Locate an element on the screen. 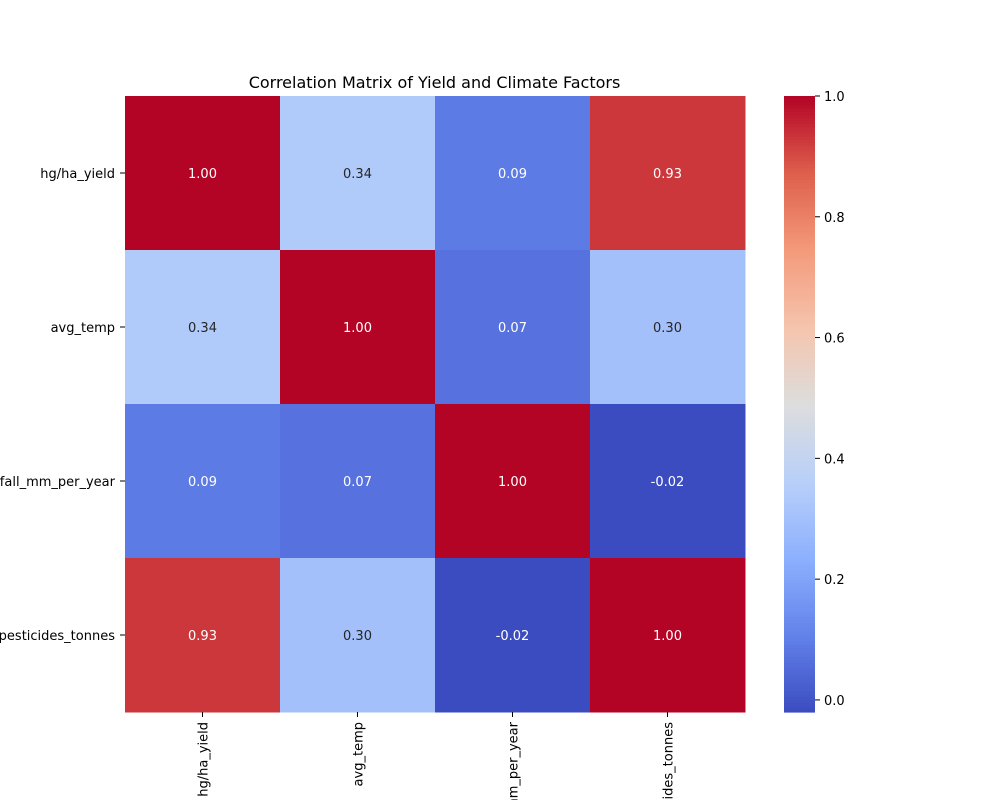 The image size is (1000, 800). colorbar-tick-label: 0.4 is located at coordinates (834, 459).